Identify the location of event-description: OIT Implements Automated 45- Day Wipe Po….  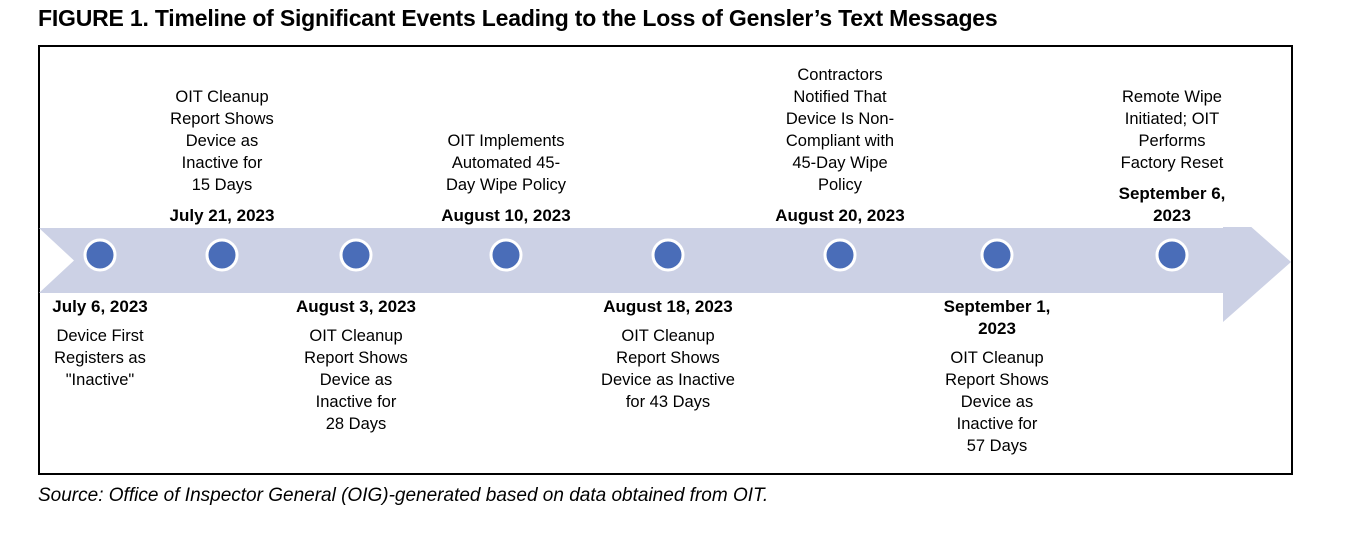
(506, 163).